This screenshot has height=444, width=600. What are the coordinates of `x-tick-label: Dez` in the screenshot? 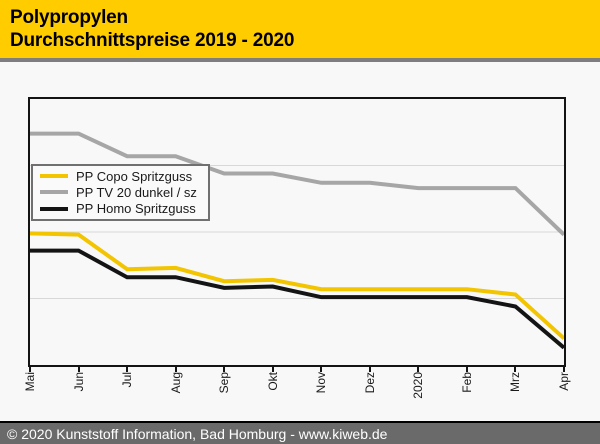 It's located at (369, 383).